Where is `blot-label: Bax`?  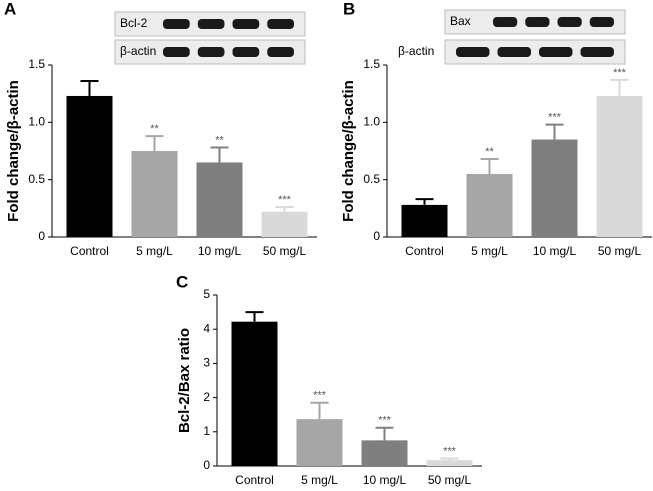 blot-label: Bax is located at coordinates (460, 21).